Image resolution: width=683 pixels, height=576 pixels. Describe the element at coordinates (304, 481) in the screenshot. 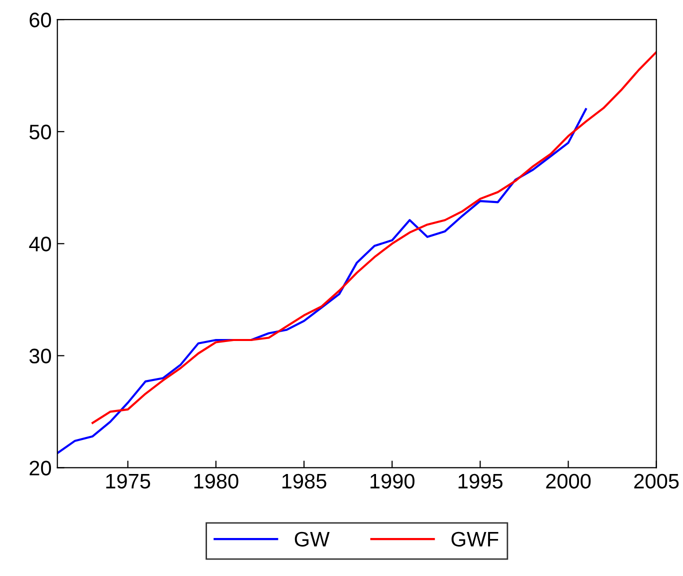

I see `x-tick-label: 1985` at that location.